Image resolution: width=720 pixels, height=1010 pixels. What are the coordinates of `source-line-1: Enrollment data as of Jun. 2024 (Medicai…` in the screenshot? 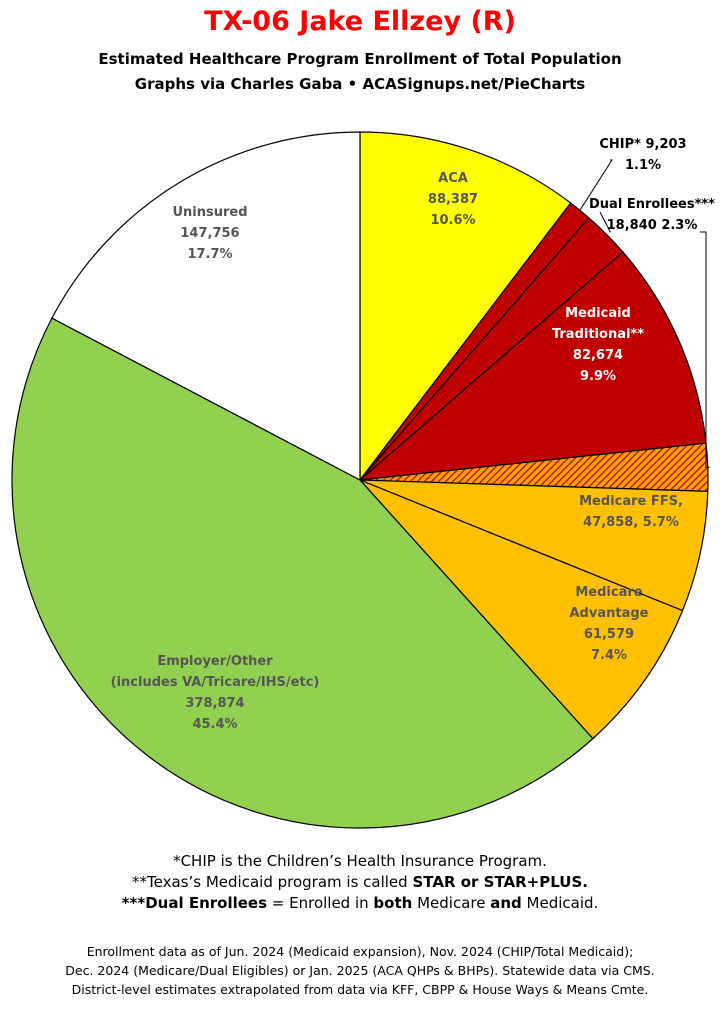 It's located at (360, 951).